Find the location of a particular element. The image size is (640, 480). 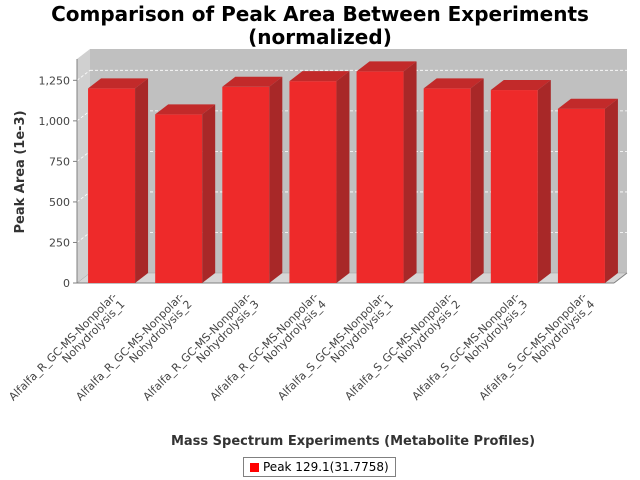

plot-left-wall is located at coordinates (83, 166).